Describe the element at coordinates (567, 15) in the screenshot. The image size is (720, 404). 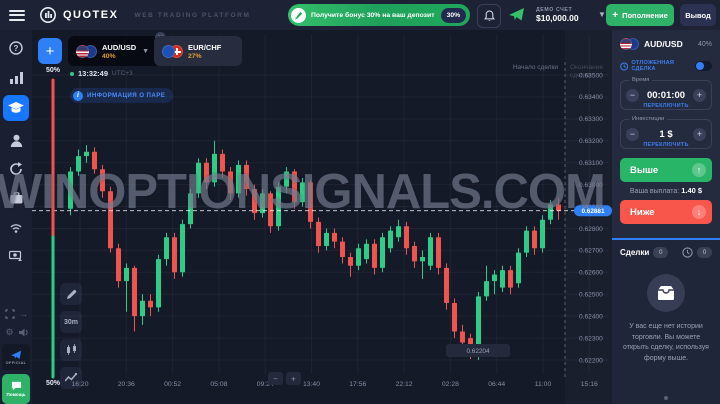
I see `account-selector: ДЕМО СЧЕТ $10,000.00` at that location.